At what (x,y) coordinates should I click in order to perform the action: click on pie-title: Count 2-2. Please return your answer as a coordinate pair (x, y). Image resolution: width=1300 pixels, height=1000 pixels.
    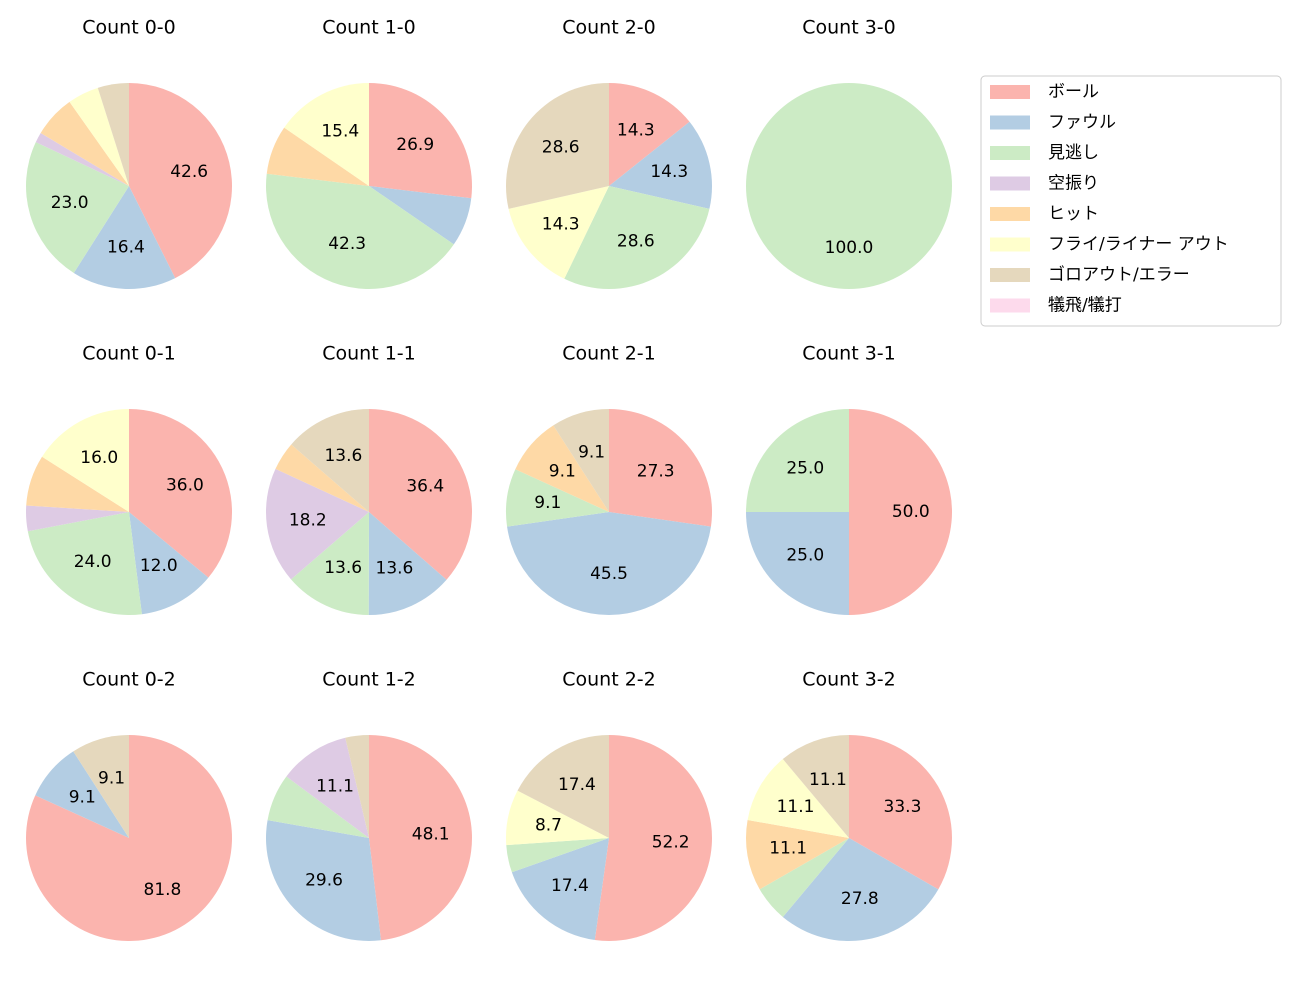
    Looking at the image, I should click on (609, 680).